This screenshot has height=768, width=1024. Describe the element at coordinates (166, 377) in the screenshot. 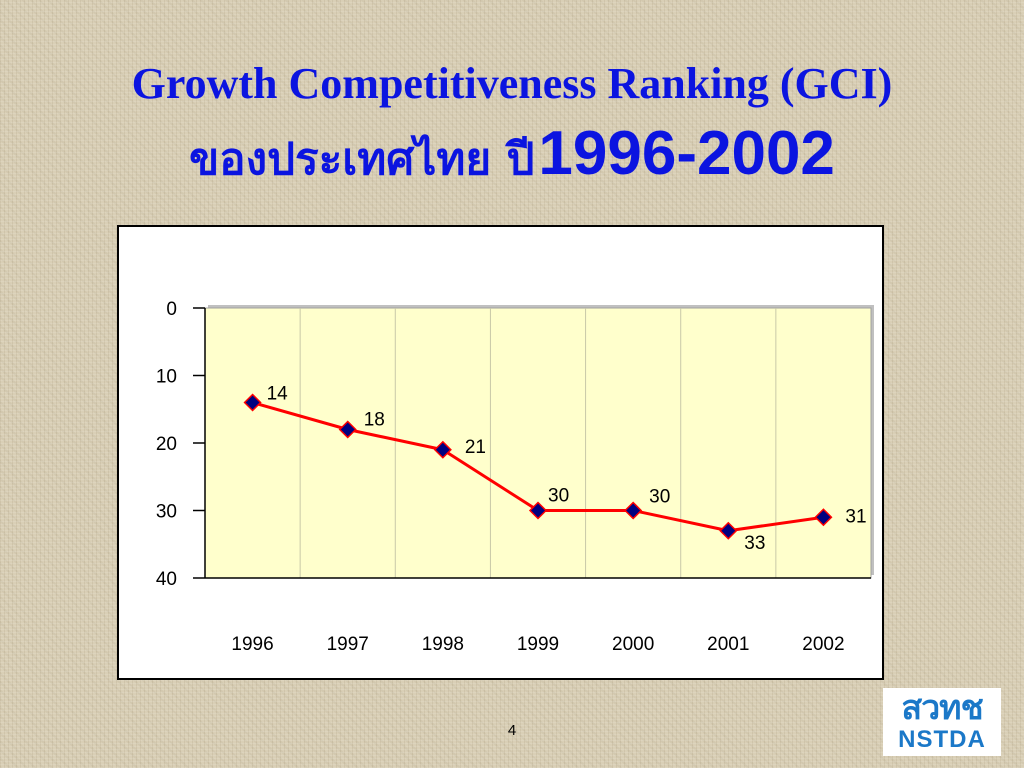

I see `y-tick-label: 10` at that location.